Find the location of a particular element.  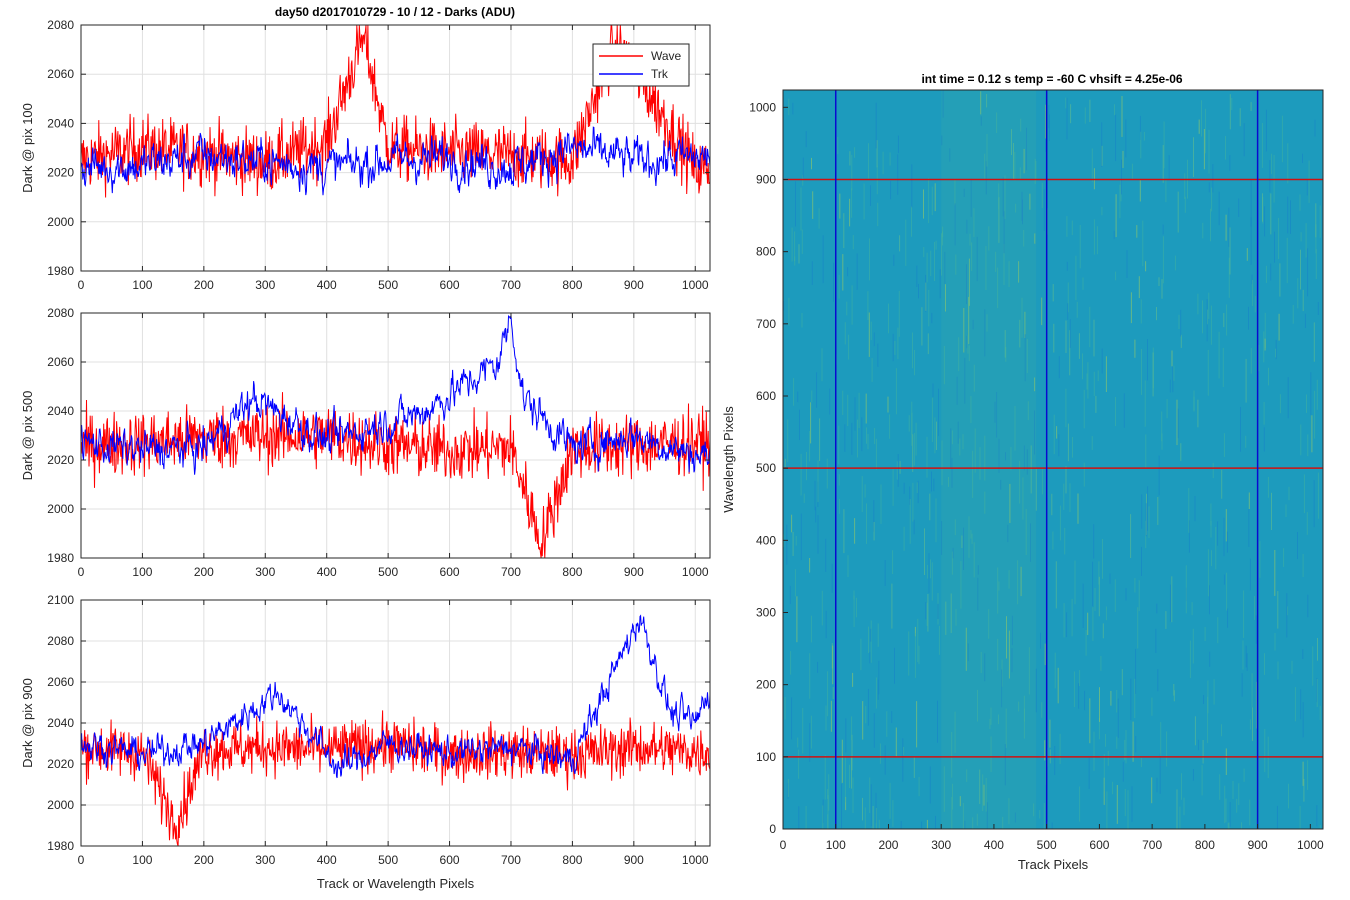

x-tick-label: 100 is located at coordinates (836, 845).